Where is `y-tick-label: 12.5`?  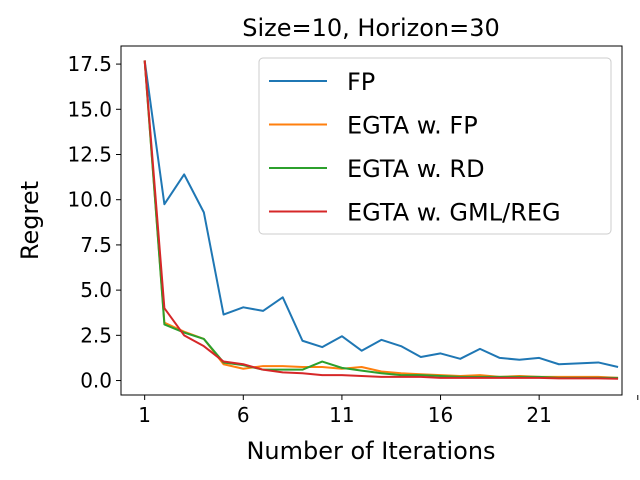
y-tick-label: 12.5 is located at coordinates (89, 154).